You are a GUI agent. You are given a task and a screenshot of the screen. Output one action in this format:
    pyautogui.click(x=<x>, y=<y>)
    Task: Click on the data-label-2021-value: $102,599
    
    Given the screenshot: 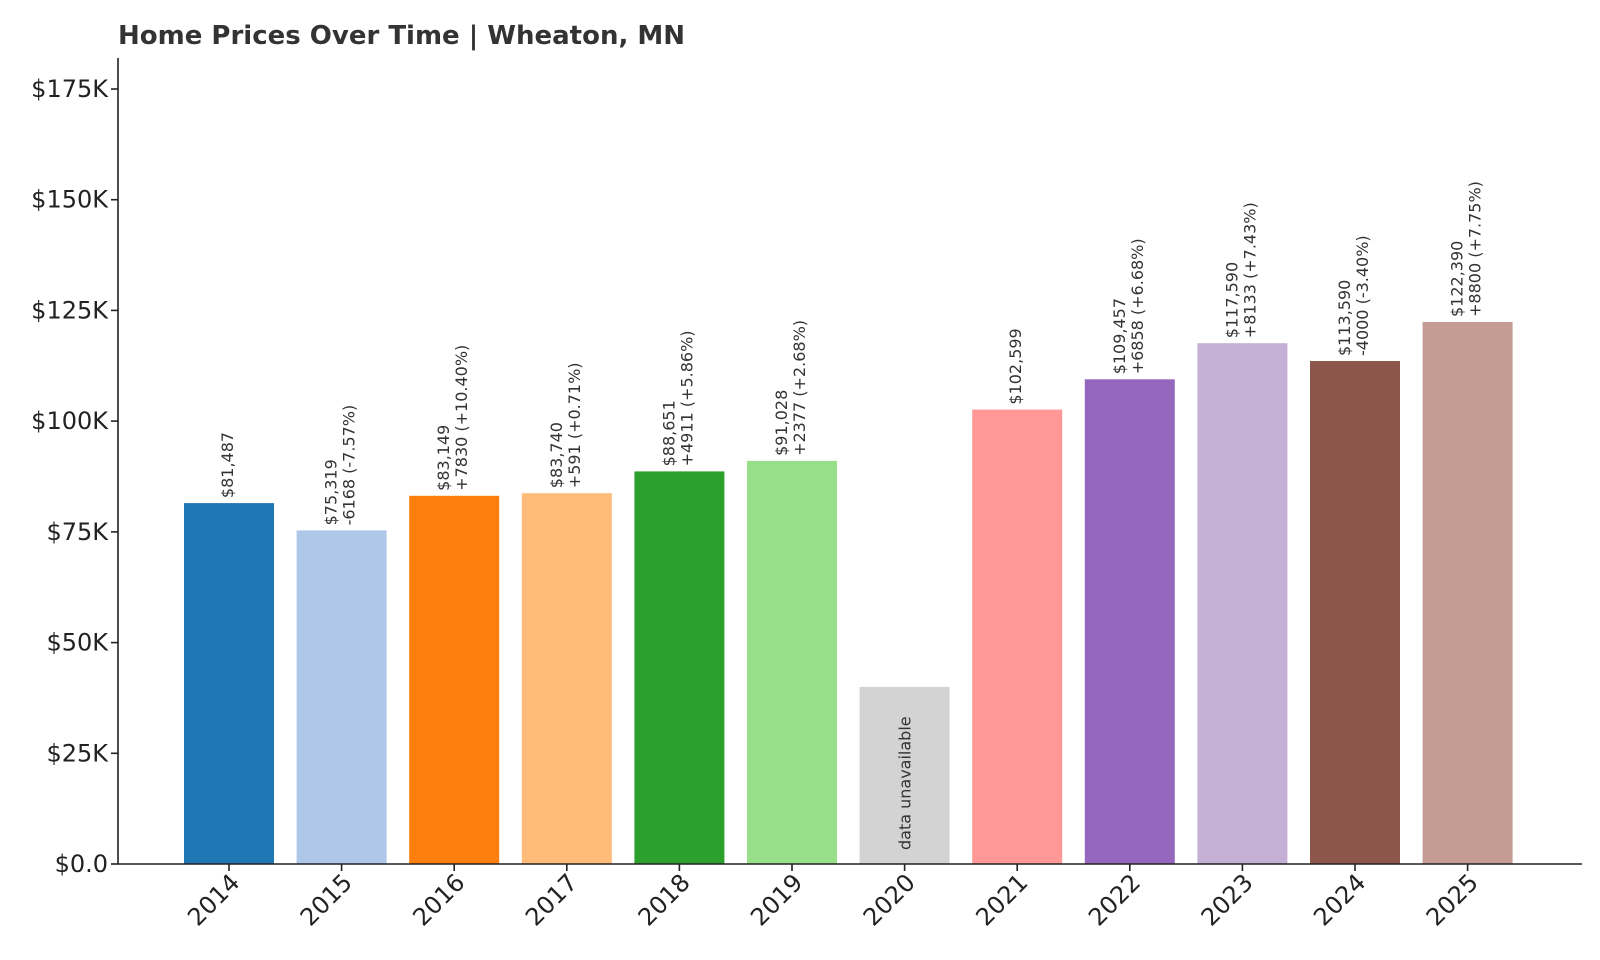 What is the action you would take?
    pyautogui.click(x=1015, y=366)
    